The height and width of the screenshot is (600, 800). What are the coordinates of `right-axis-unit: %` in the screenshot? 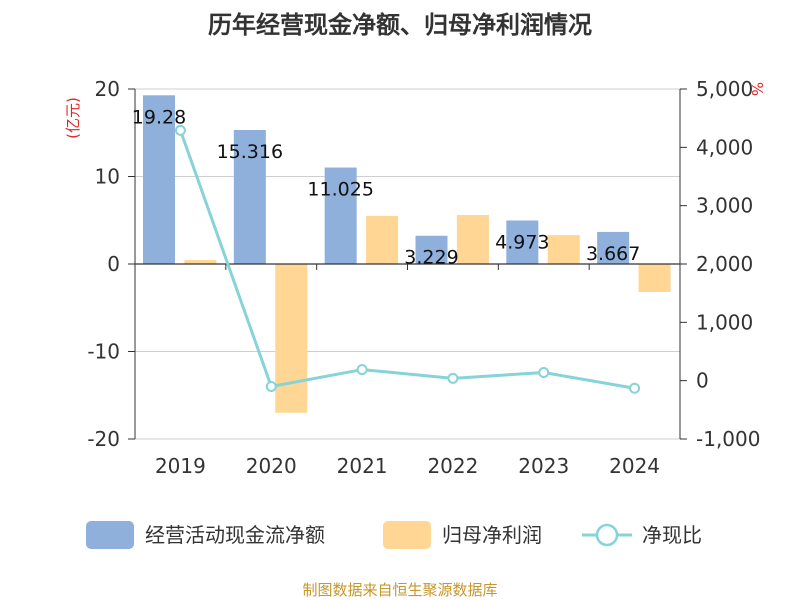 It's located at (757, 89).